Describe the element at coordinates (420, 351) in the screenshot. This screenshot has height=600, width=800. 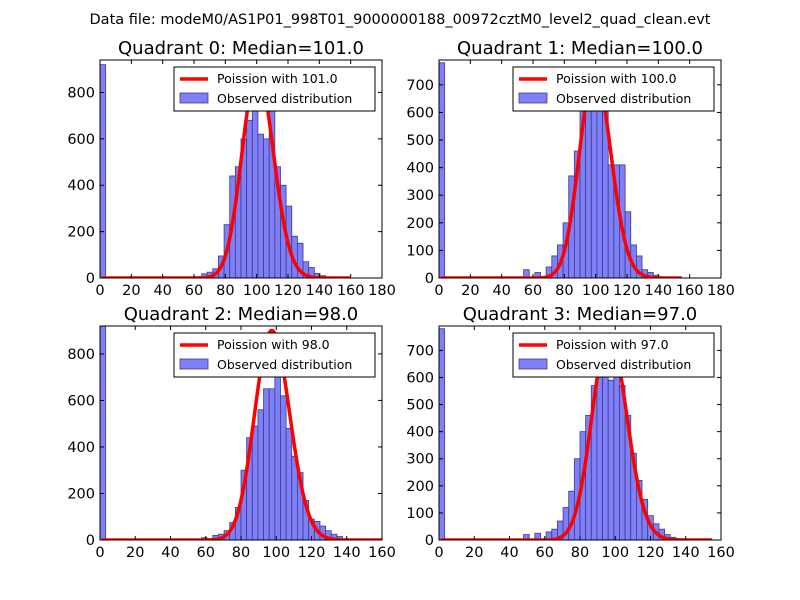
I see `y-tick-label: 700` at that location.